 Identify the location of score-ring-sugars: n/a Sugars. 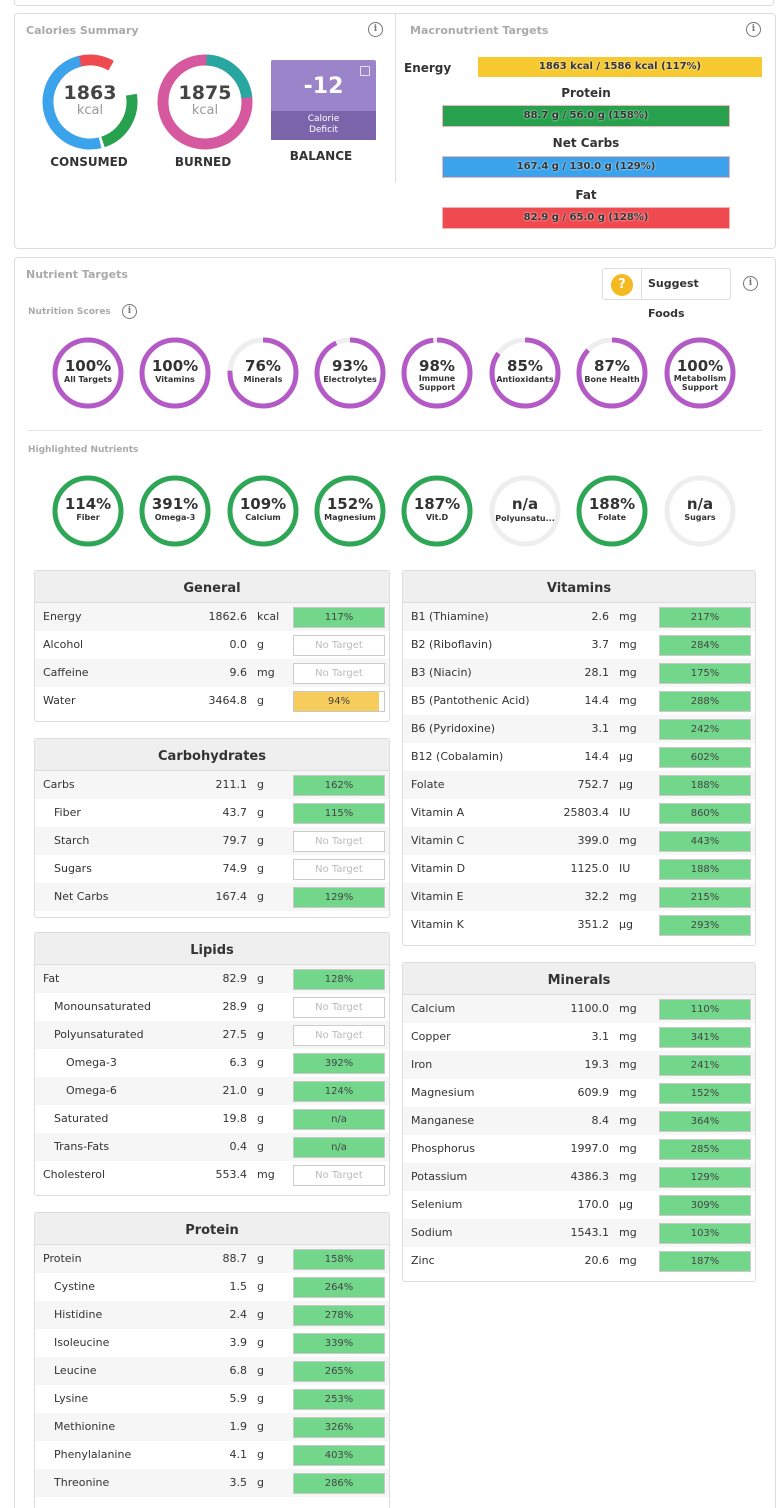
(700, 511).